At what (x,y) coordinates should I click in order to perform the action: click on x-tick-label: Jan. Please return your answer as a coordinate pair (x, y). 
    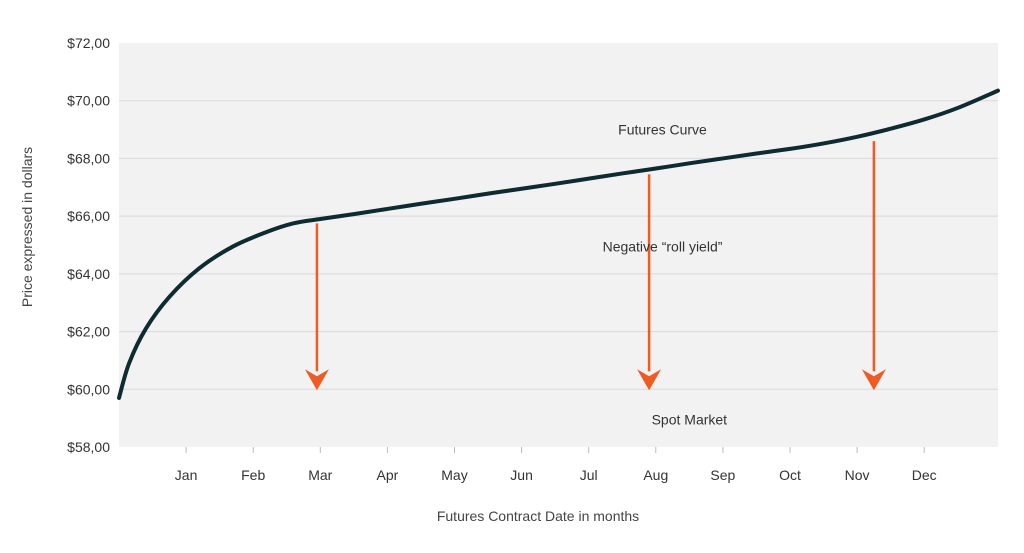
    Looking at the image, I should click on (186, 475).